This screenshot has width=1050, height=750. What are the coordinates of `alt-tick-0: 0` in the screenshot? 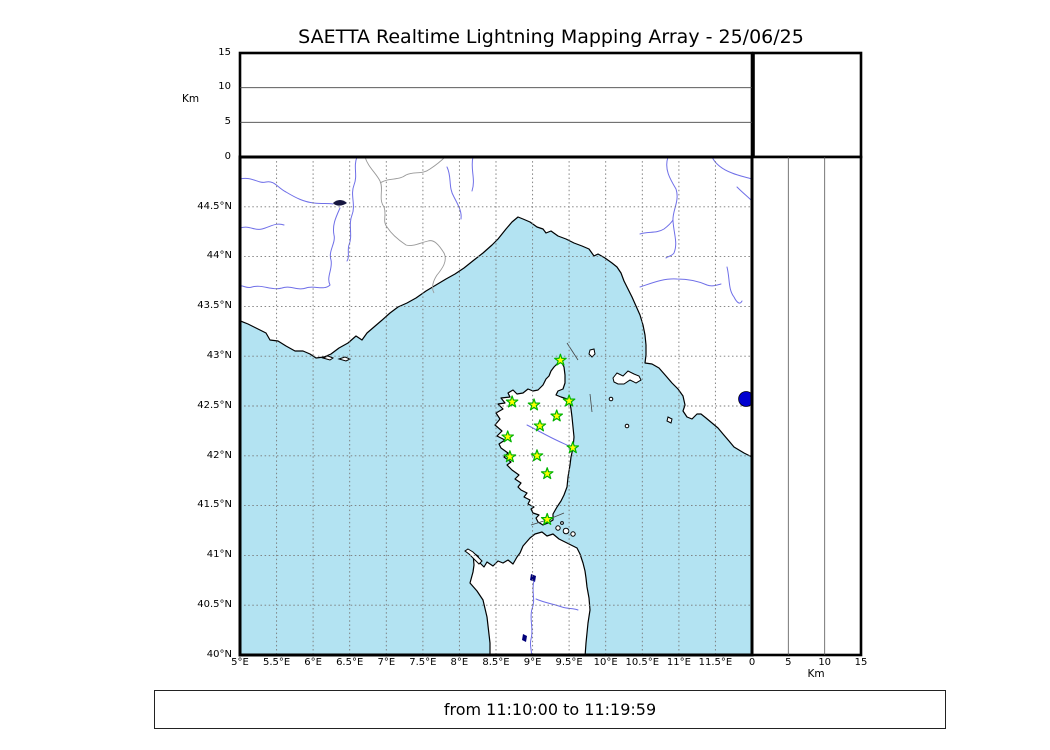 It's located at (227, 156).